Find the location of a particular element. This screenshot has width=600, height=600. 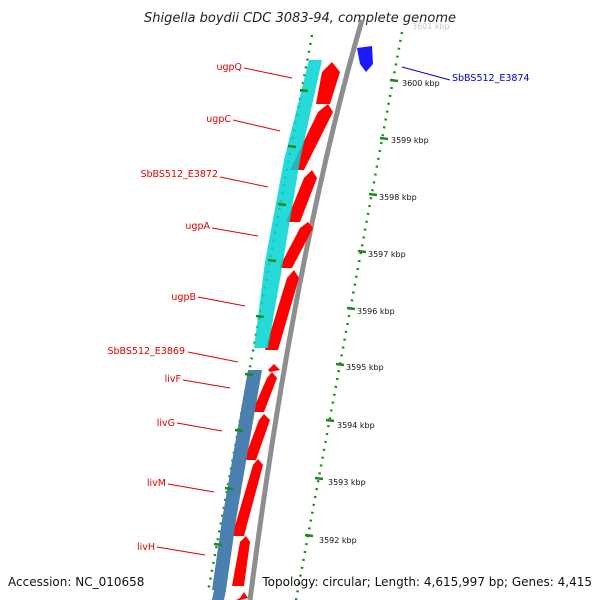

gene-label-livH: livH is located at coordinates (146, 547).